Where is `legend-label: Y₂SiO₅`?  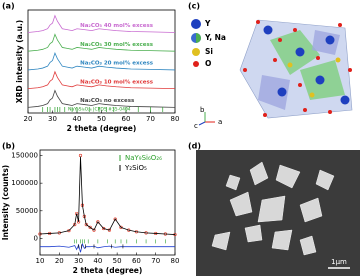 legend-label: Y₂SiO₅ is located at coordinates (135, 168).